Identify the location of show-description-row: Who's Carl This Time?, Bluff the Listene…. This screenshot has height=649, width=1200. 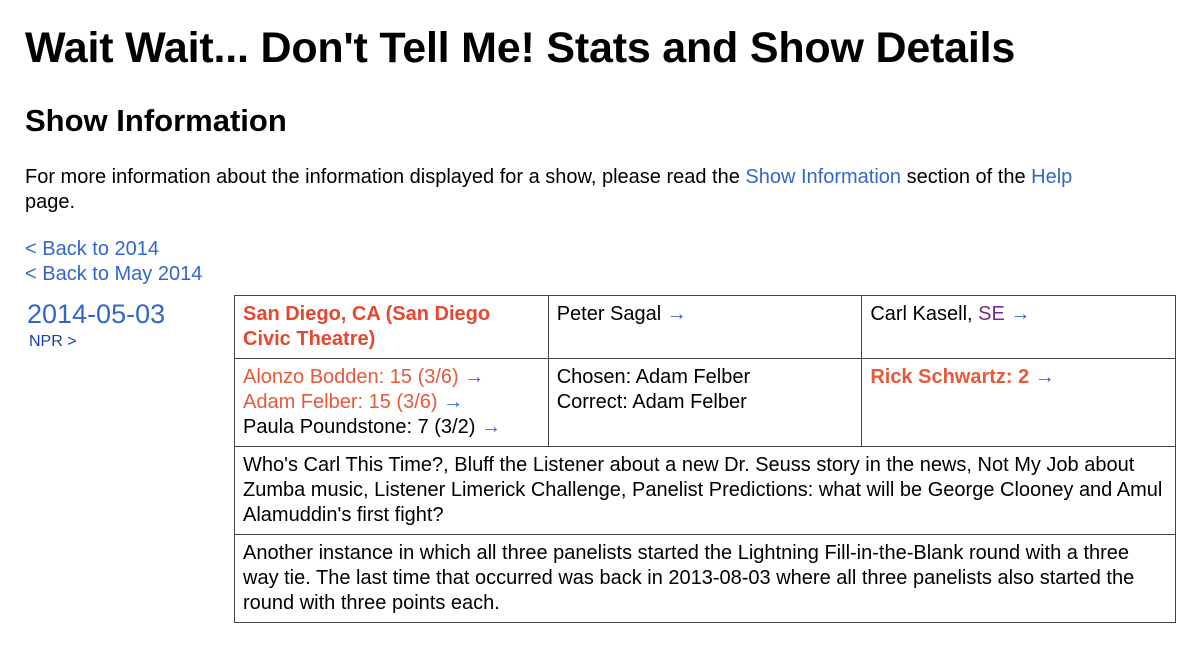
(705, 490).